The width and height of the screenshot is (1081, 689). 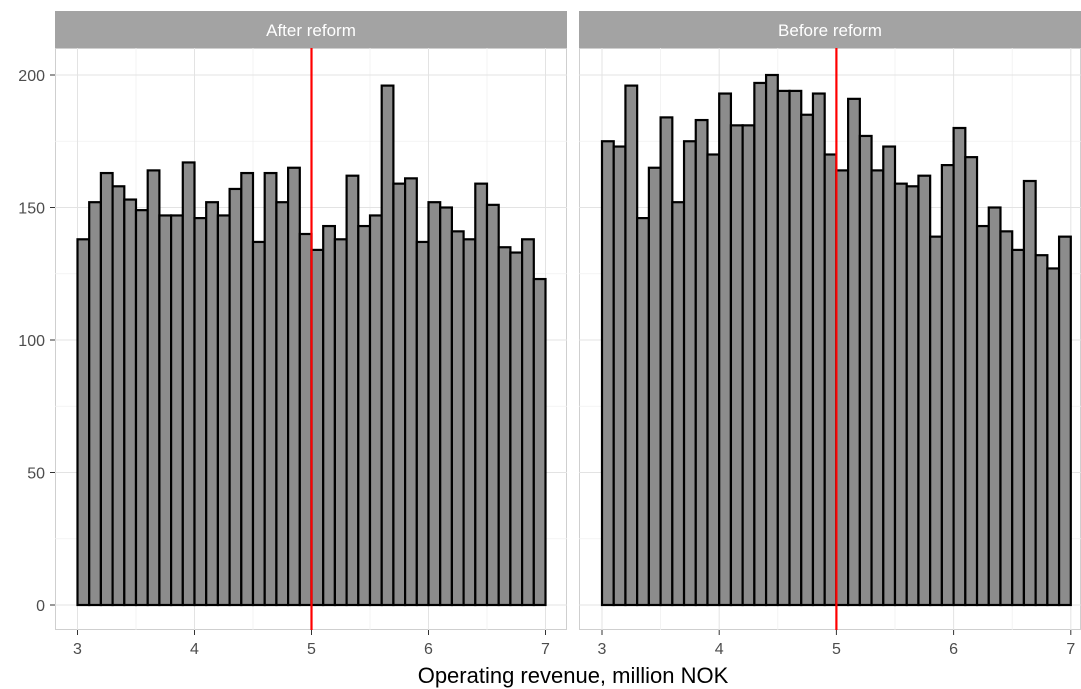 What do you see at coordinates (40, 606) in the screenshot?
I see `y-tick-label: 0` at bounding box center [40, 606].